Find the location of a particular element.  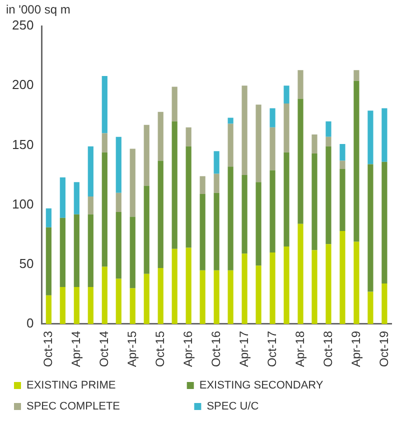

x-tick-label: Oct-13 is located at coordinates (47, 348).